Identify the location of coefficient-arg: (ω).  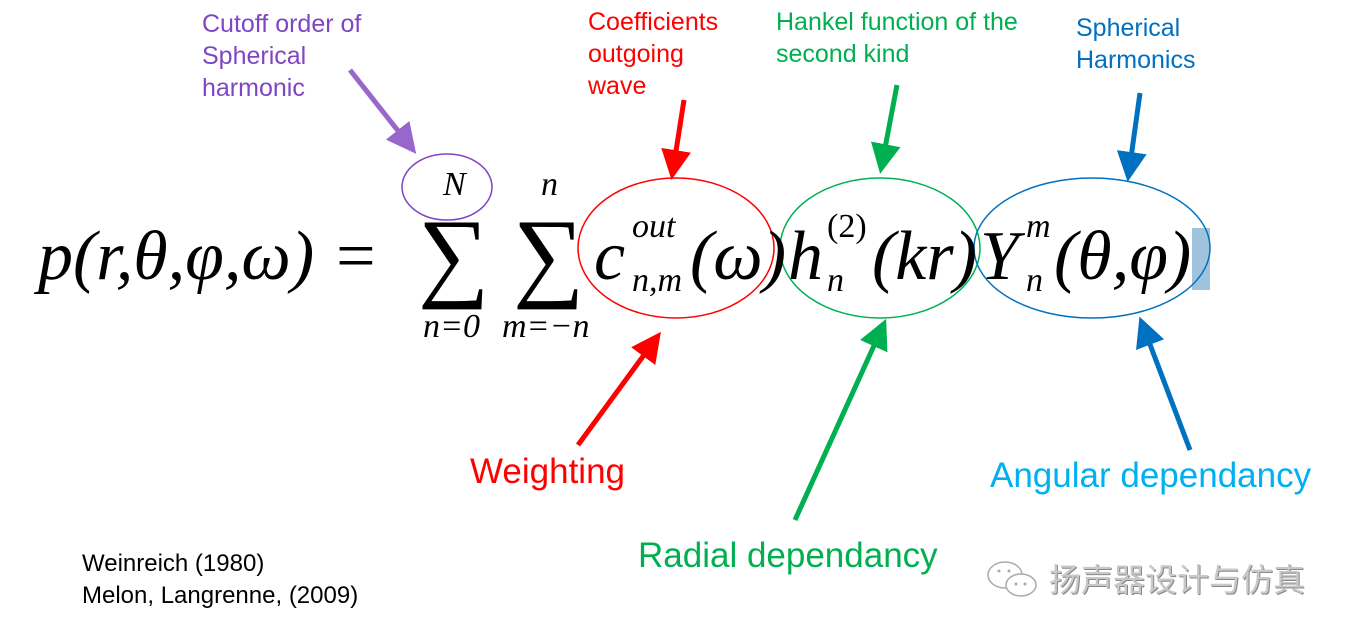
(738, 256).